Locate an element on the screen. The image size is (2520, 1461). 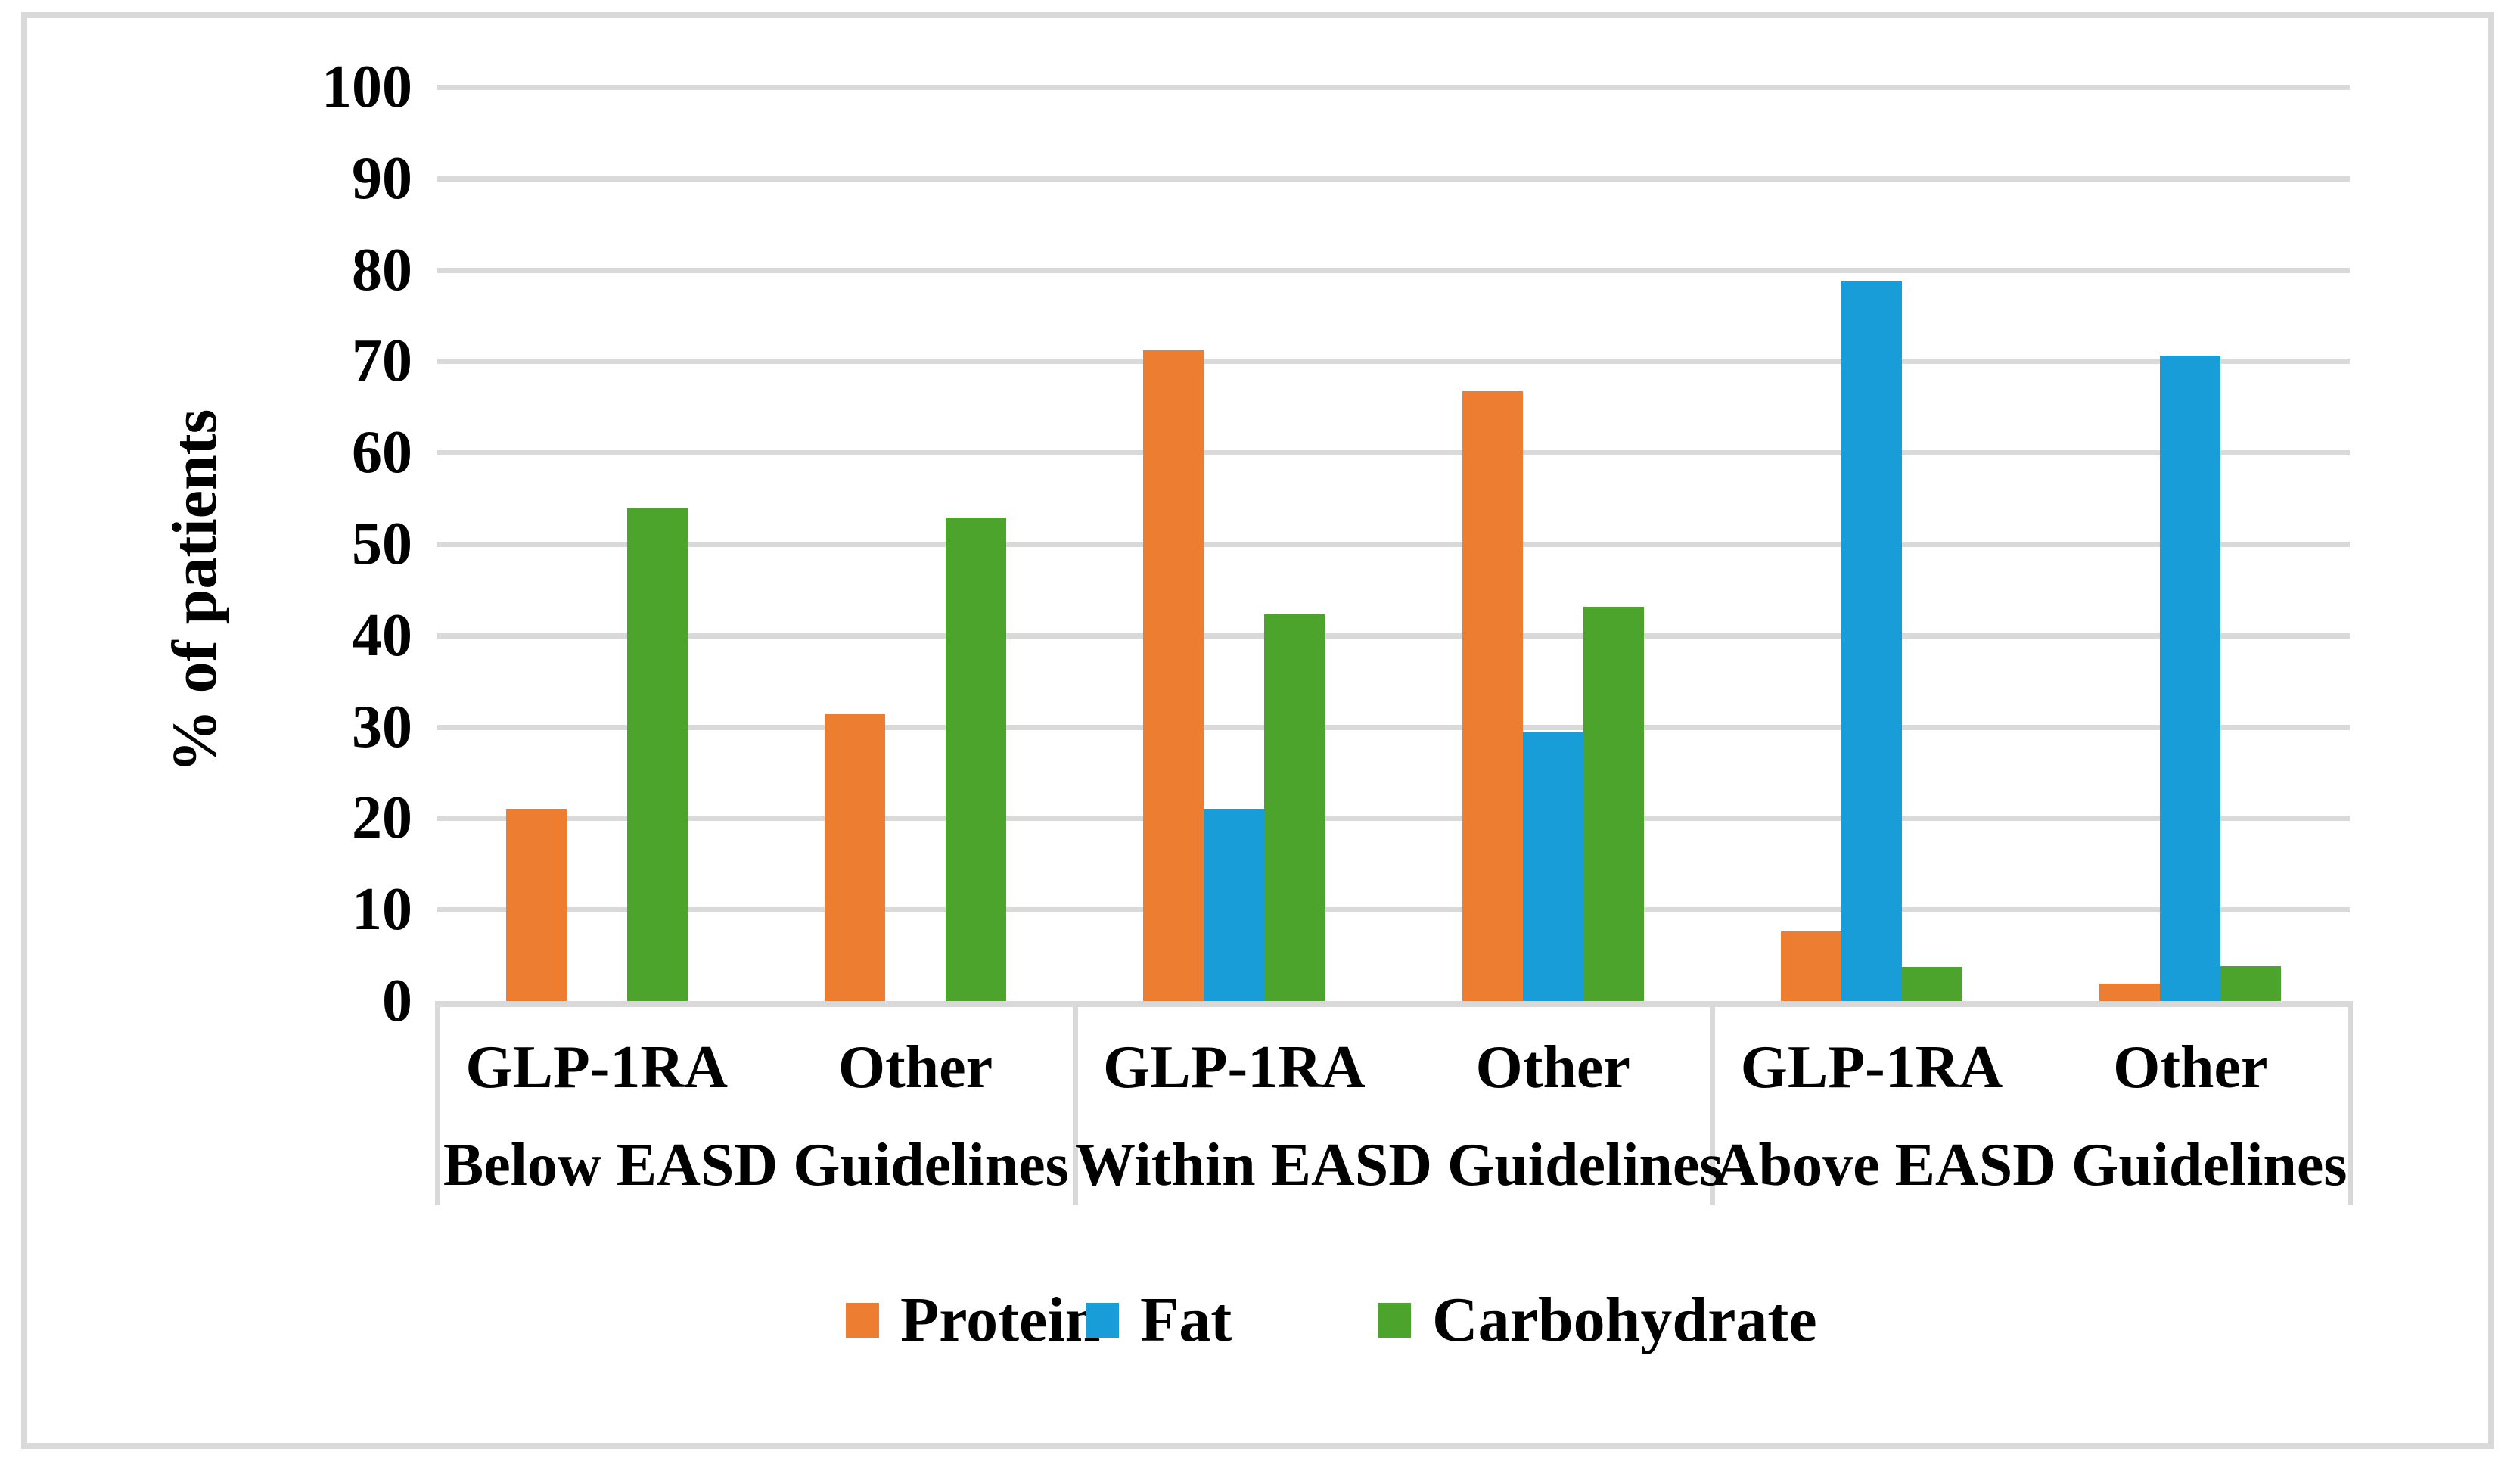
y-tick-label-20: 20 is located at coordinates (382, 819).